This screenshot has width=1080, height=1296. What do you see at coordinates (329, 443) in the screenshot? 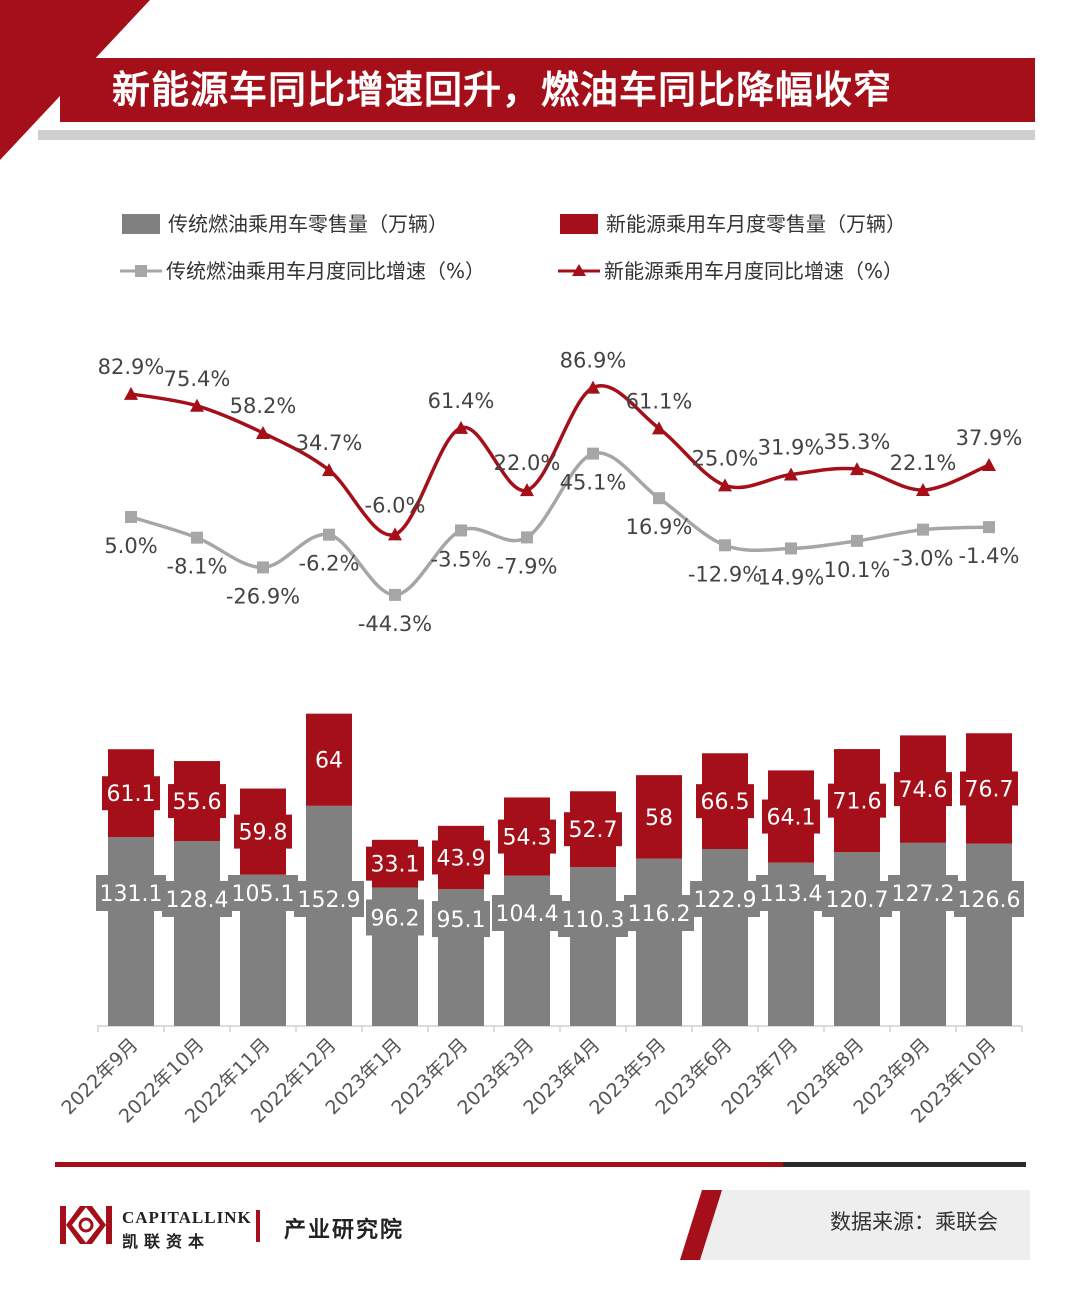
I see `nev-growth-label: 34.7%` at bounding box center [329, 443].